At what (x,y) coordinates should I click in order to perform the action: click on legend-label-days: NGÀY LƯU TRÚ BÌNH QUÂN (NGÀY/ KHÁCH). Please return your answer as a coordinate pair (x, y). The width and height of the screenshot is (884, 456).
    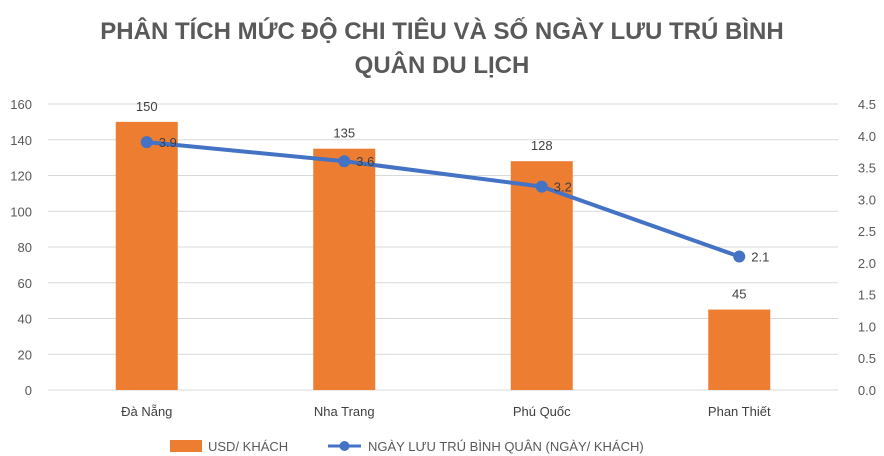
    Looking at the image, I should click on (506, 446).